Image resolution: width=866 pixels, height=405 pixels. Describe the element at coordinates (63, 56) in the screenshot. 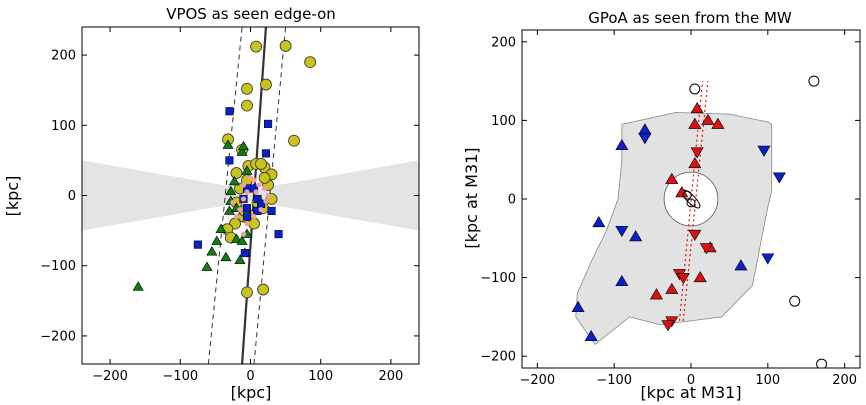

I see `y-tick-label-4: 200` at that location.